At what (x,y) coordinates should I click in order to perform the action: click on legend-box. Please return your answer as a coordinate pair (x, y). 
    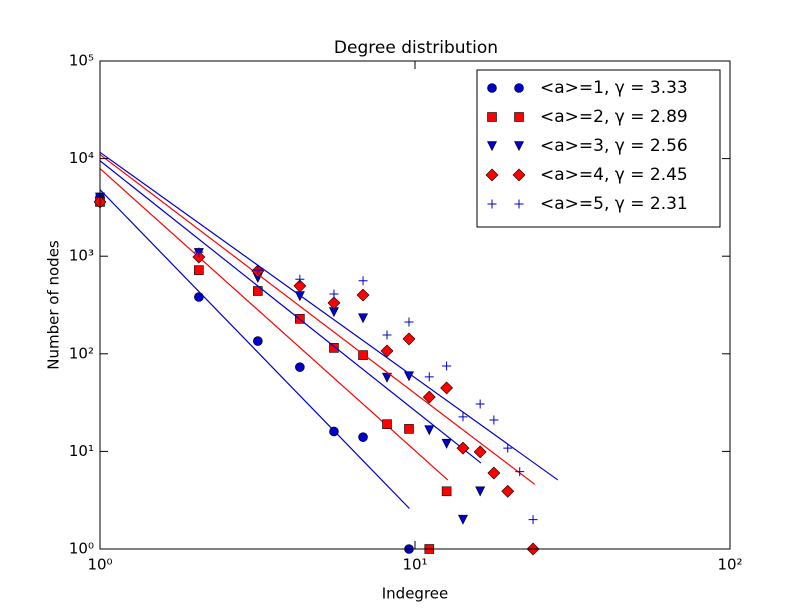
    Looking at the image, I should click on (598, 148).